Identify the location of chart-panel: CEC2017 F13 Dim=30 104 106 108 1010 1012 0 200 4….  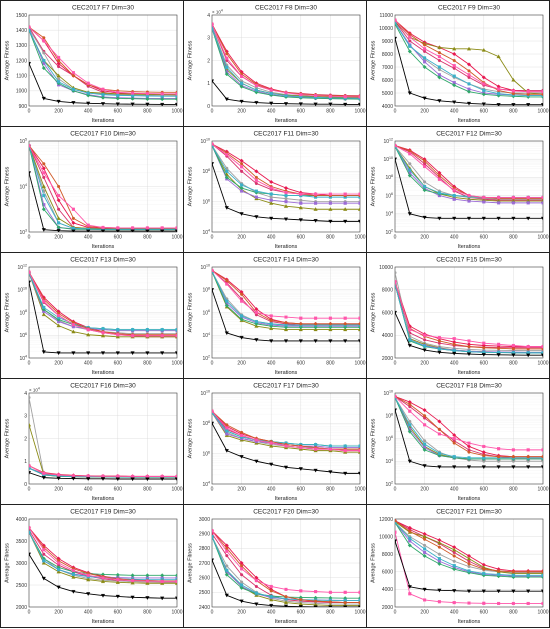
(92, 315).